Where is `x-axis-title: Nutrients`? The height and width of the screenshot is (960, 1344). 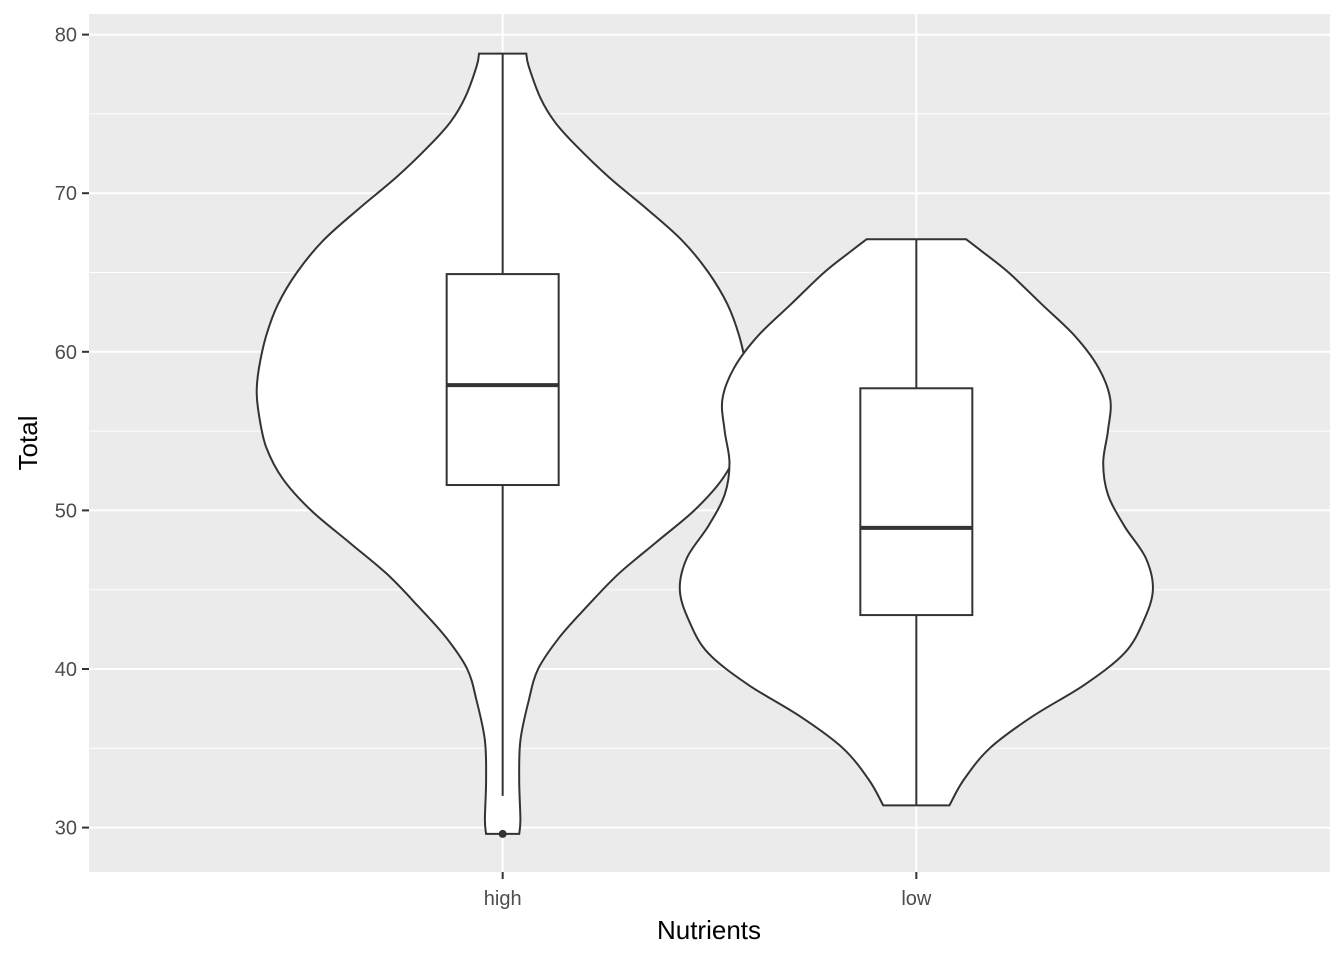
x-axis-title: Nutrients is located at coordinates (709, 930).